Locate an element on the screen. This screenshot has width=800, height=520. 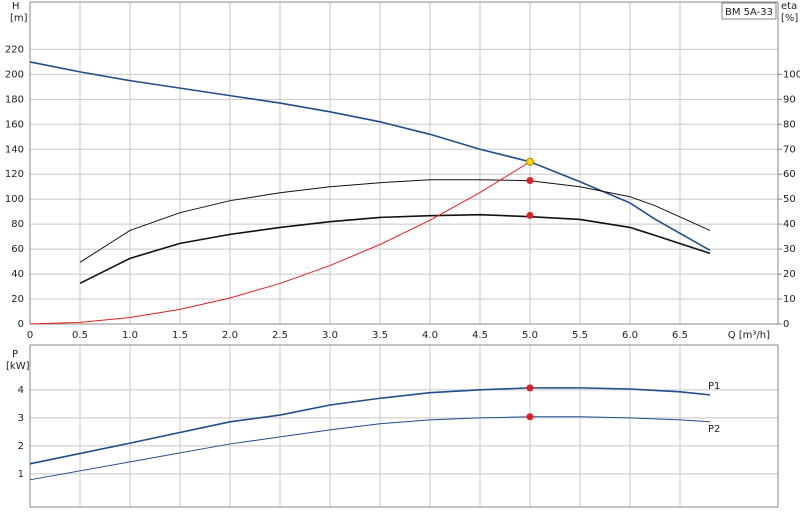
x-tick-label: 3.0 is located at coordinates (330, 335).